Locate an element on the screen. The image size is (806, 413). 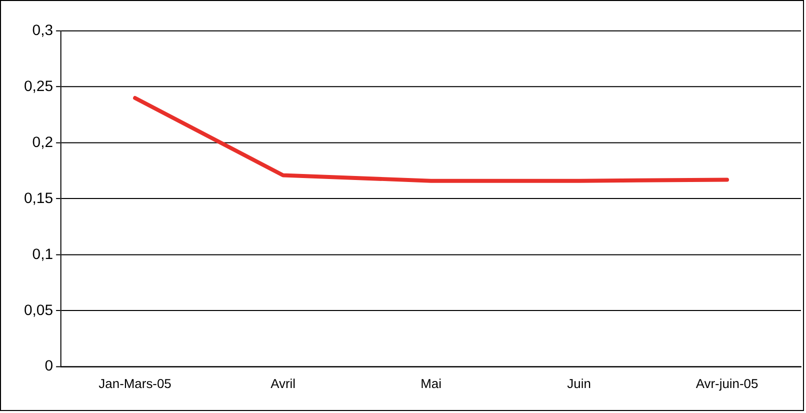
y-tick-label: 0,15 is located at coordinates (39, 198).